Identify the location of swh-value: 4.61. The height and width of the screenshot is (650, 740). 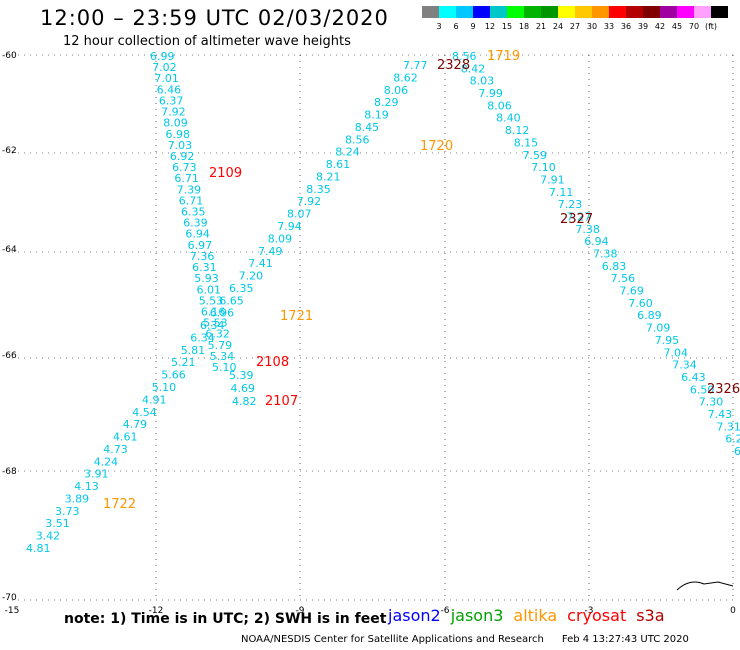
(125, 437).